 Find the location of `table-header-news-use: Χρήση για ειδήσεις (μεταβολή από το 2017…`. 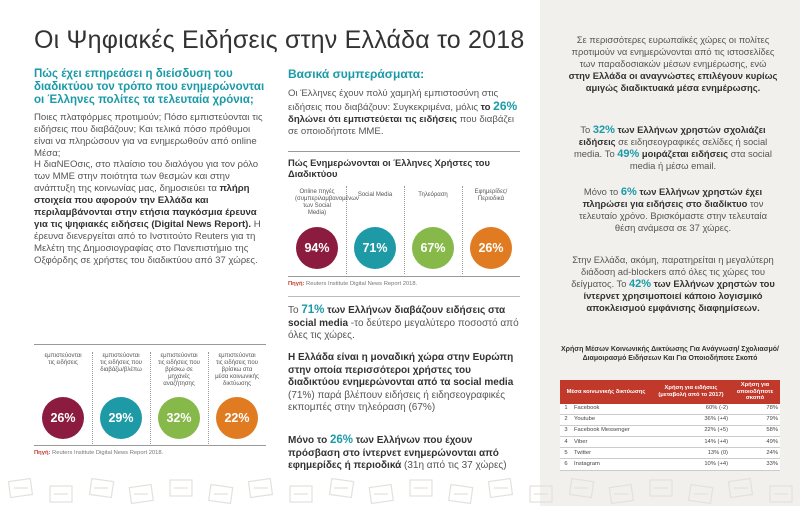

table-header-news-use: Χρήση για ειδήσεις (μεταβολή από το 2017… is located at coordinates (691, 392).